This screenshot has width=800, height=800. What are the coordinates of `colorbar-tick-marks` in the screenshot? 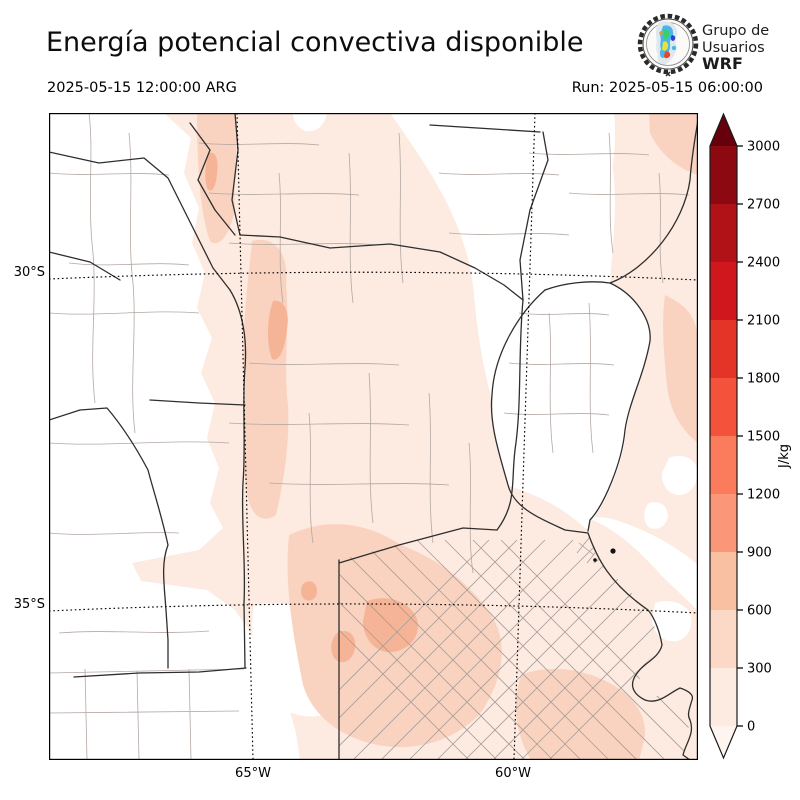 It's located at (740, 436).